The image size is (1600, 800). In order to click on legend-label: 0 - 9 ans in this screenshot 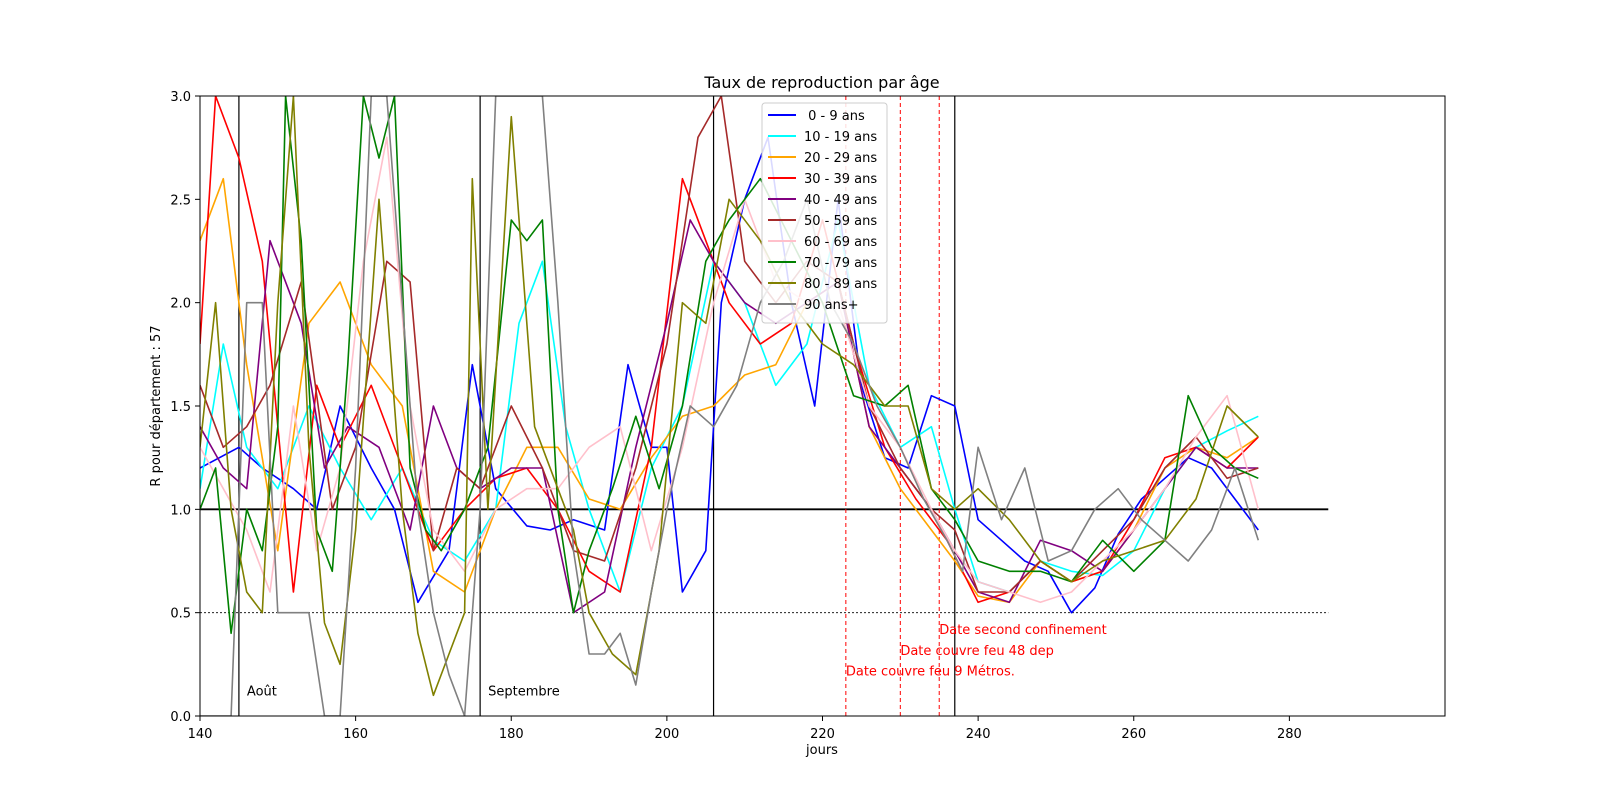, I will do `click(834, 116)`.